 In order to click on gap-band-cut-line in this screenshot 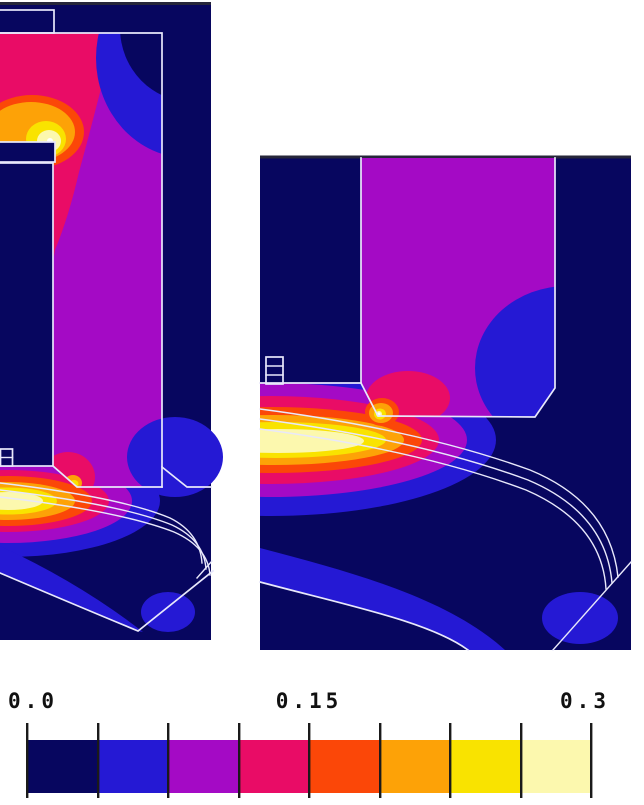, I will do `click(592, 606)`.